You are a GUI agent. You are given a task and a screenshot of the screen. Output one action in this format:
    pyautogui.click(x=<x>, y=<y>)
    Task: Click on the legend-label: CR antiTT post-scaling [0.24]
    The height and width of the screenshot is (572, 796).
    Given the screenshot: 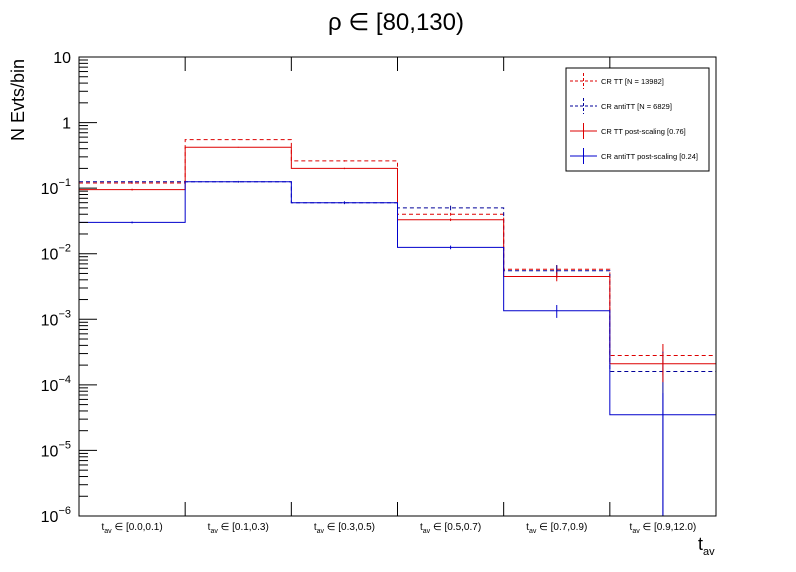 What is the action you would take?
    pyautogui.click(x=649, y=156)
    